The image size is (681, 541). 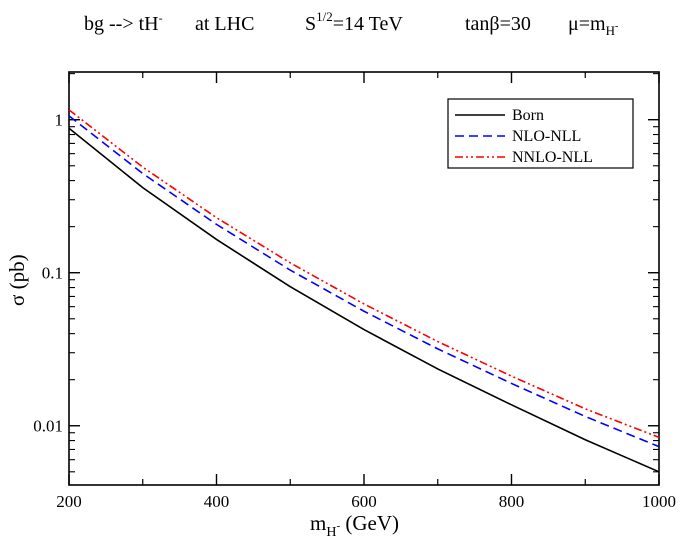 I want to click on title-collider: at LHC, so click(x=224, y=24).